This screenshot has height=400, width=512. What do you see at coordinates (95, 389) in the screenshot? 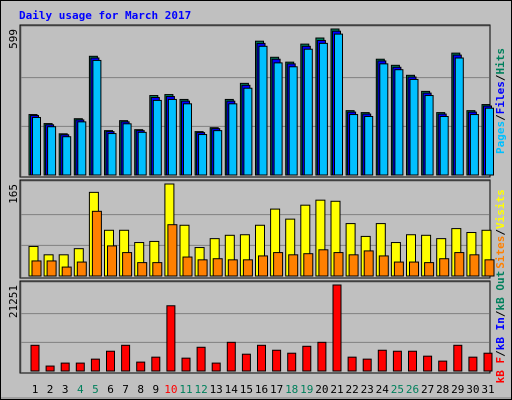
I see `x-tick-label: 5` at bounding box center [95, 389].